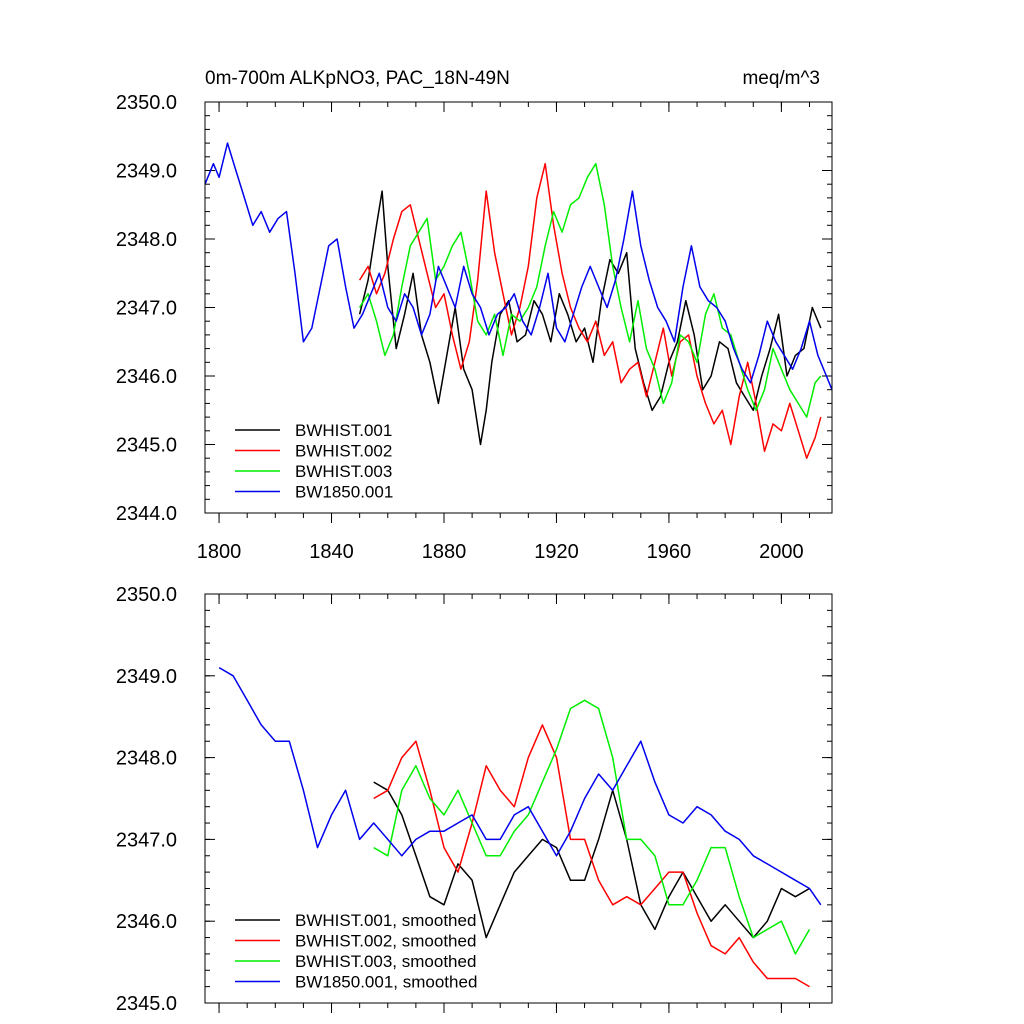  Describe the element at coordinates (344, 492) in the screenshot. I see `legend-label: BW1850.001` at that location.